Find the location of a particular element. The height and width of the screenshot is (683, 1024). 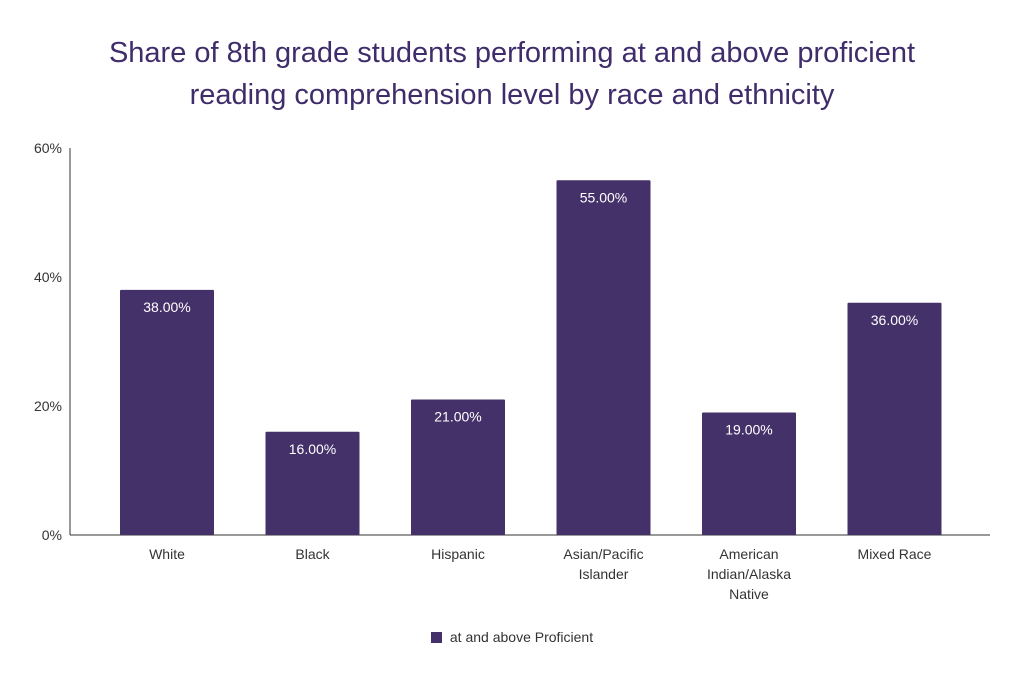

x-tick-label: Islander is located at coordinates (604, 574).